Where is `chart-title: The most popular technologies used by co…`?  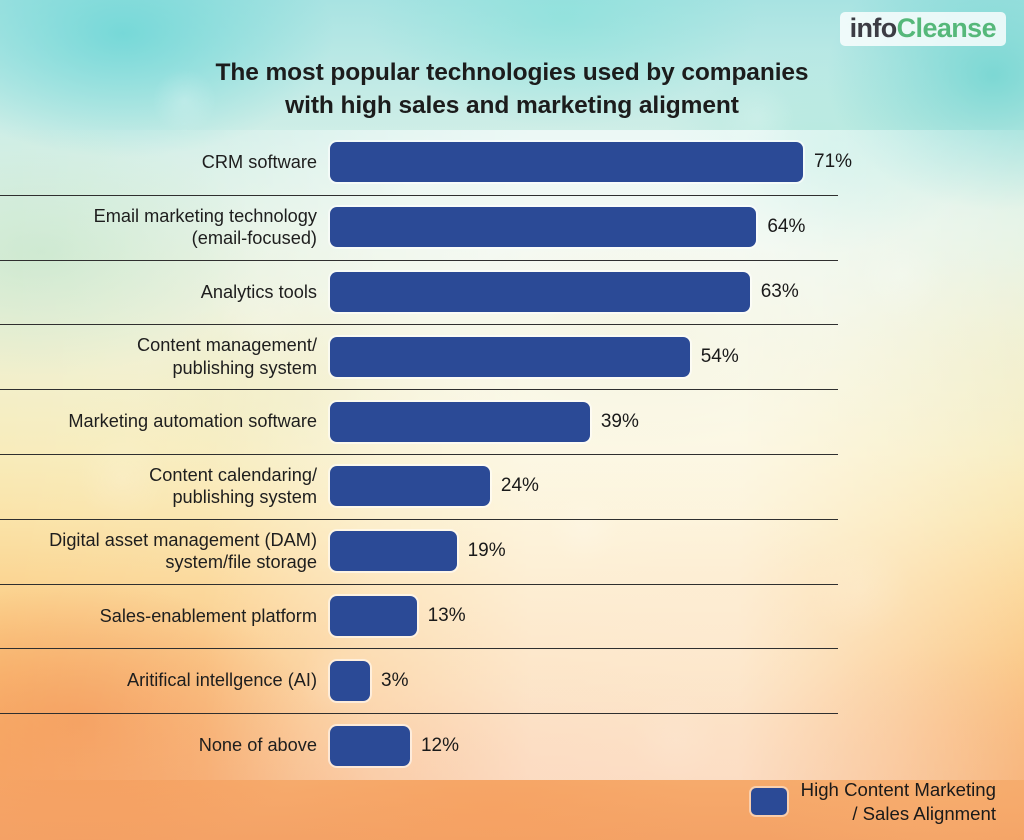 chart-title: The most popular technologies used by co… is located at coordinates (512, 89).